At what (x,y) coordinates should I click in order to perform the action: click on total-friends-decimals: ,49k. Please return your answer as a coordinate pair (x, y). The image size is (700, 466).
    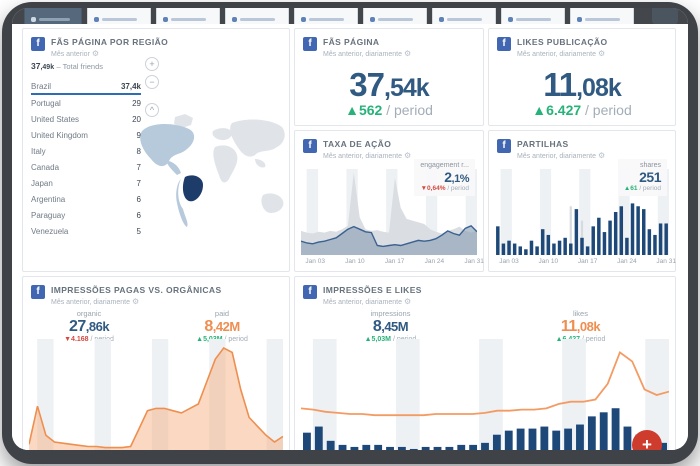
    Looking at the image, I should click on (47, 67).